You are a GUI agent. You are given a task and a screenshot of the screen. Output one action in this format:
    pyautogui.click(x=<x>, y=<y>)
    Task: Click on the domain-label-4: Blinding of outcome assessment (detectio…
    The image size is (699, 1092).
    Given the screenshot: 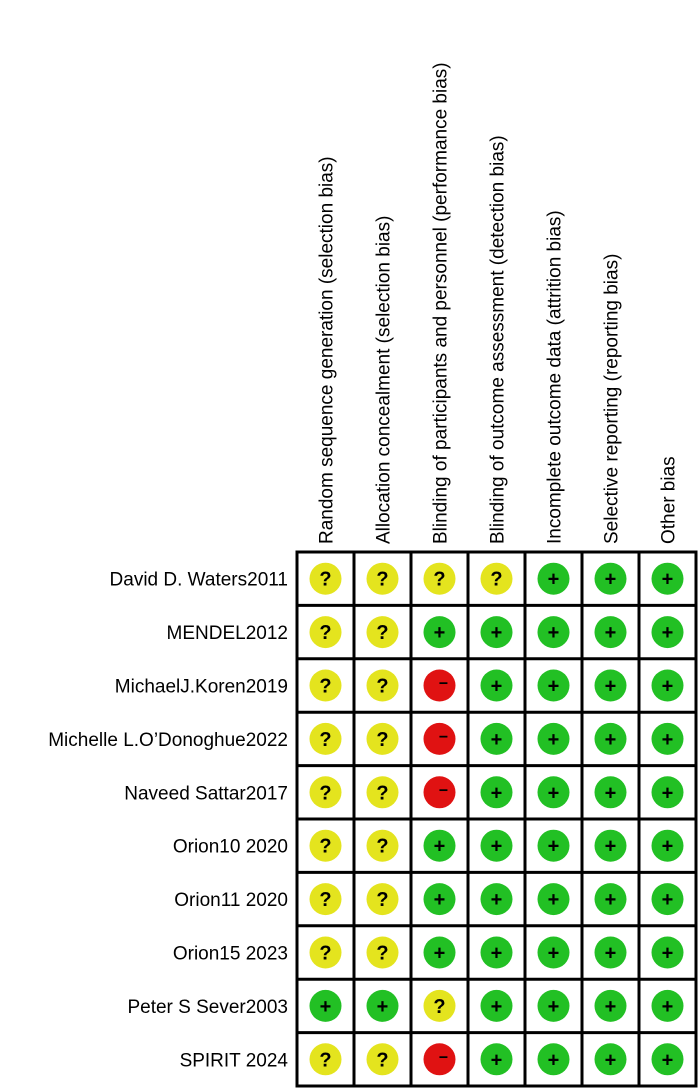 What is the action you would take?
    pyautogui.click(x=498, y=339)
    